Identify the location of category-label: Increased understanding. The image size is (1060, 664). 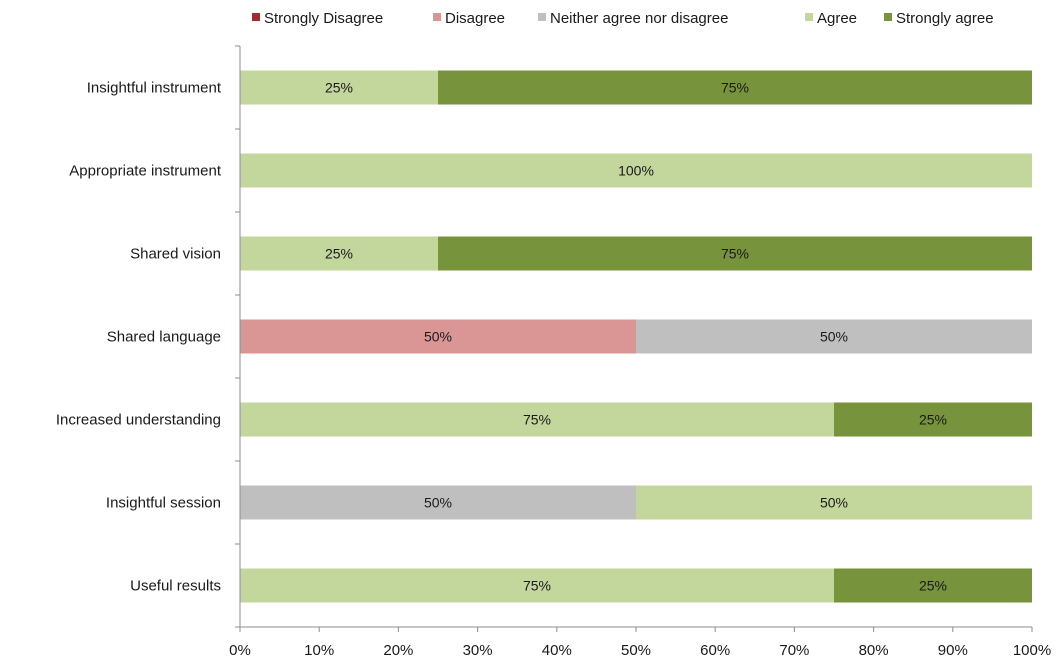
(138, 420).